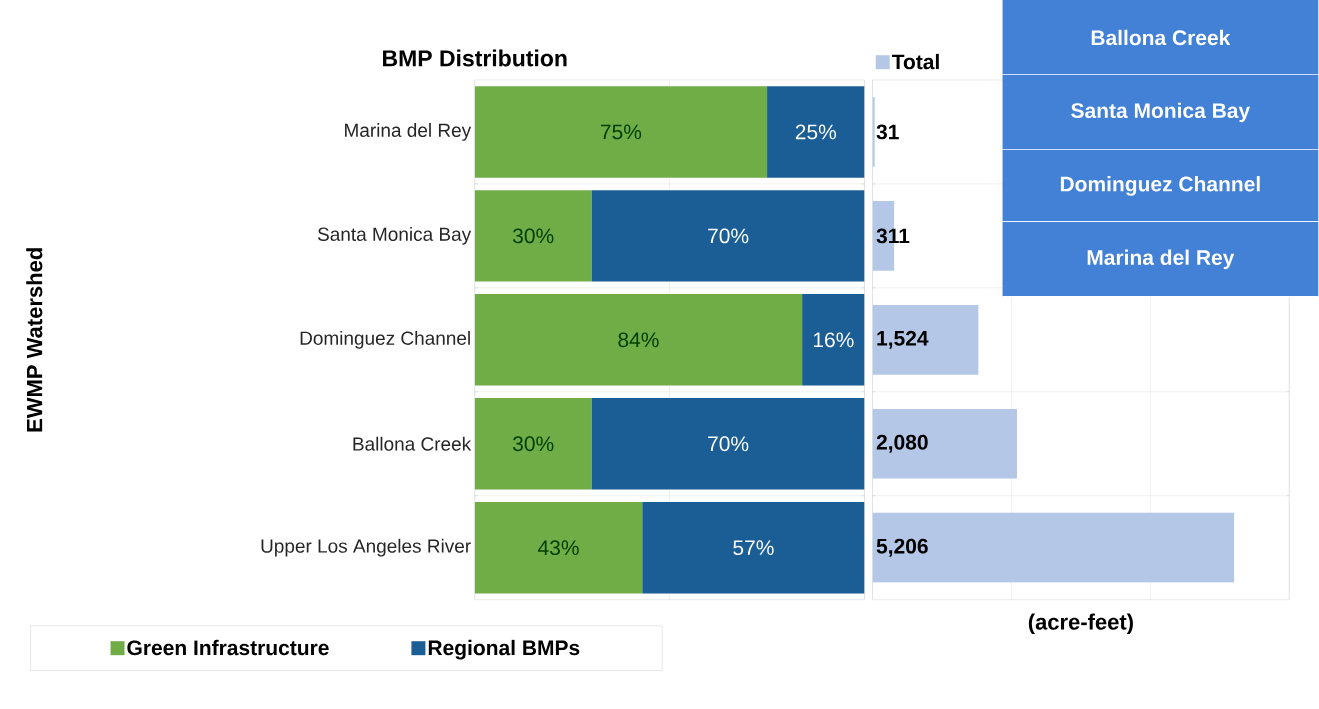 Image resolution: width=1319 pixels, height=709 pixels. What do you see at coordinates (887, 132) in the screenshot?
I see `data-label: 31` at bounding box center [887, 132].